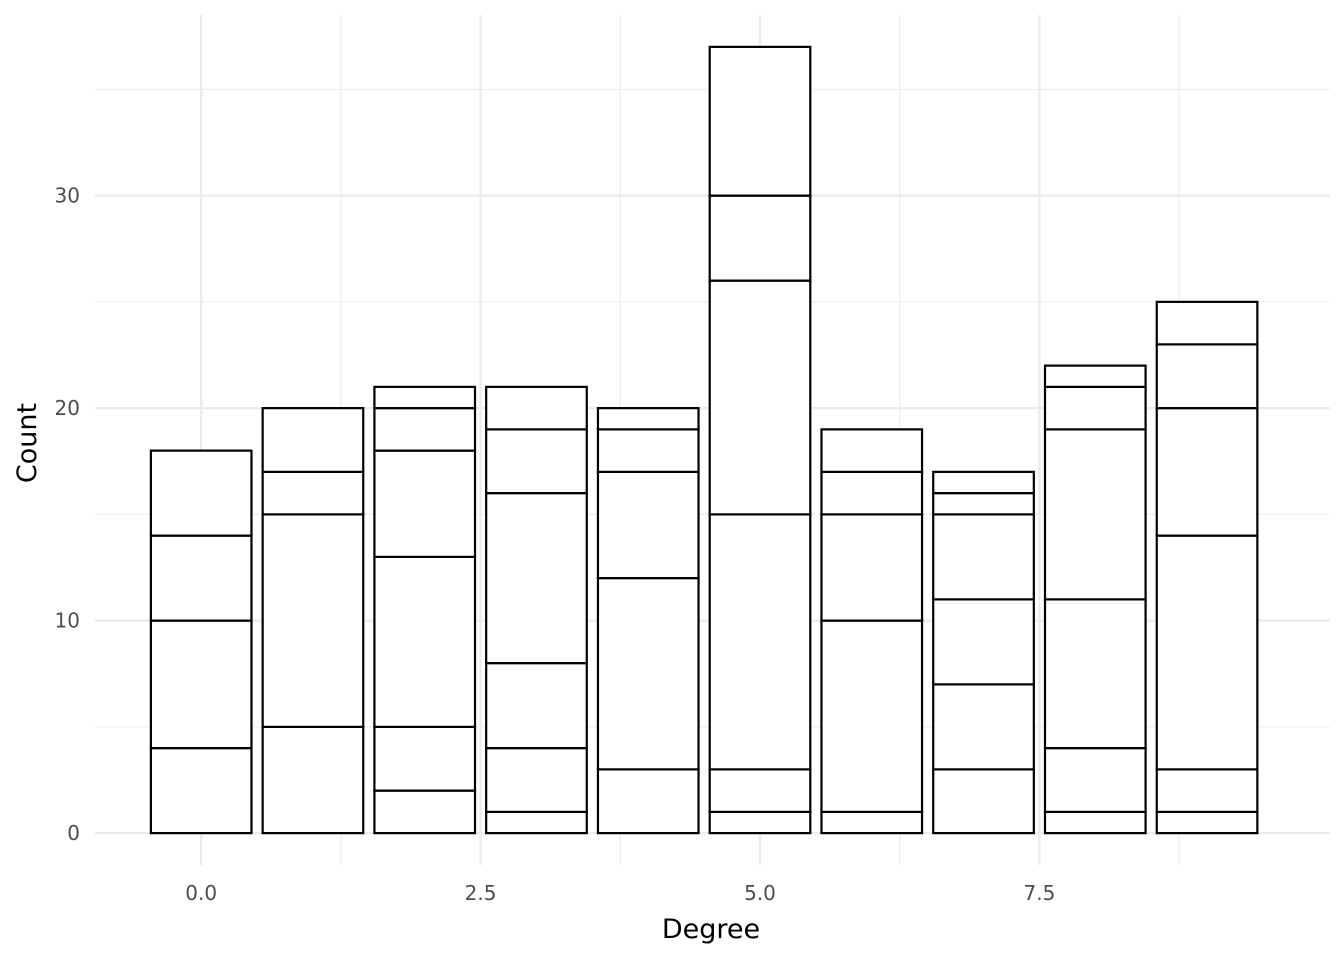 The image size is (1344, 960). What do you see at coordinates (67, 515) in the screenshot?
I see `y-tick-labels: 0 10 20 30` at bounding box center [67, 515].